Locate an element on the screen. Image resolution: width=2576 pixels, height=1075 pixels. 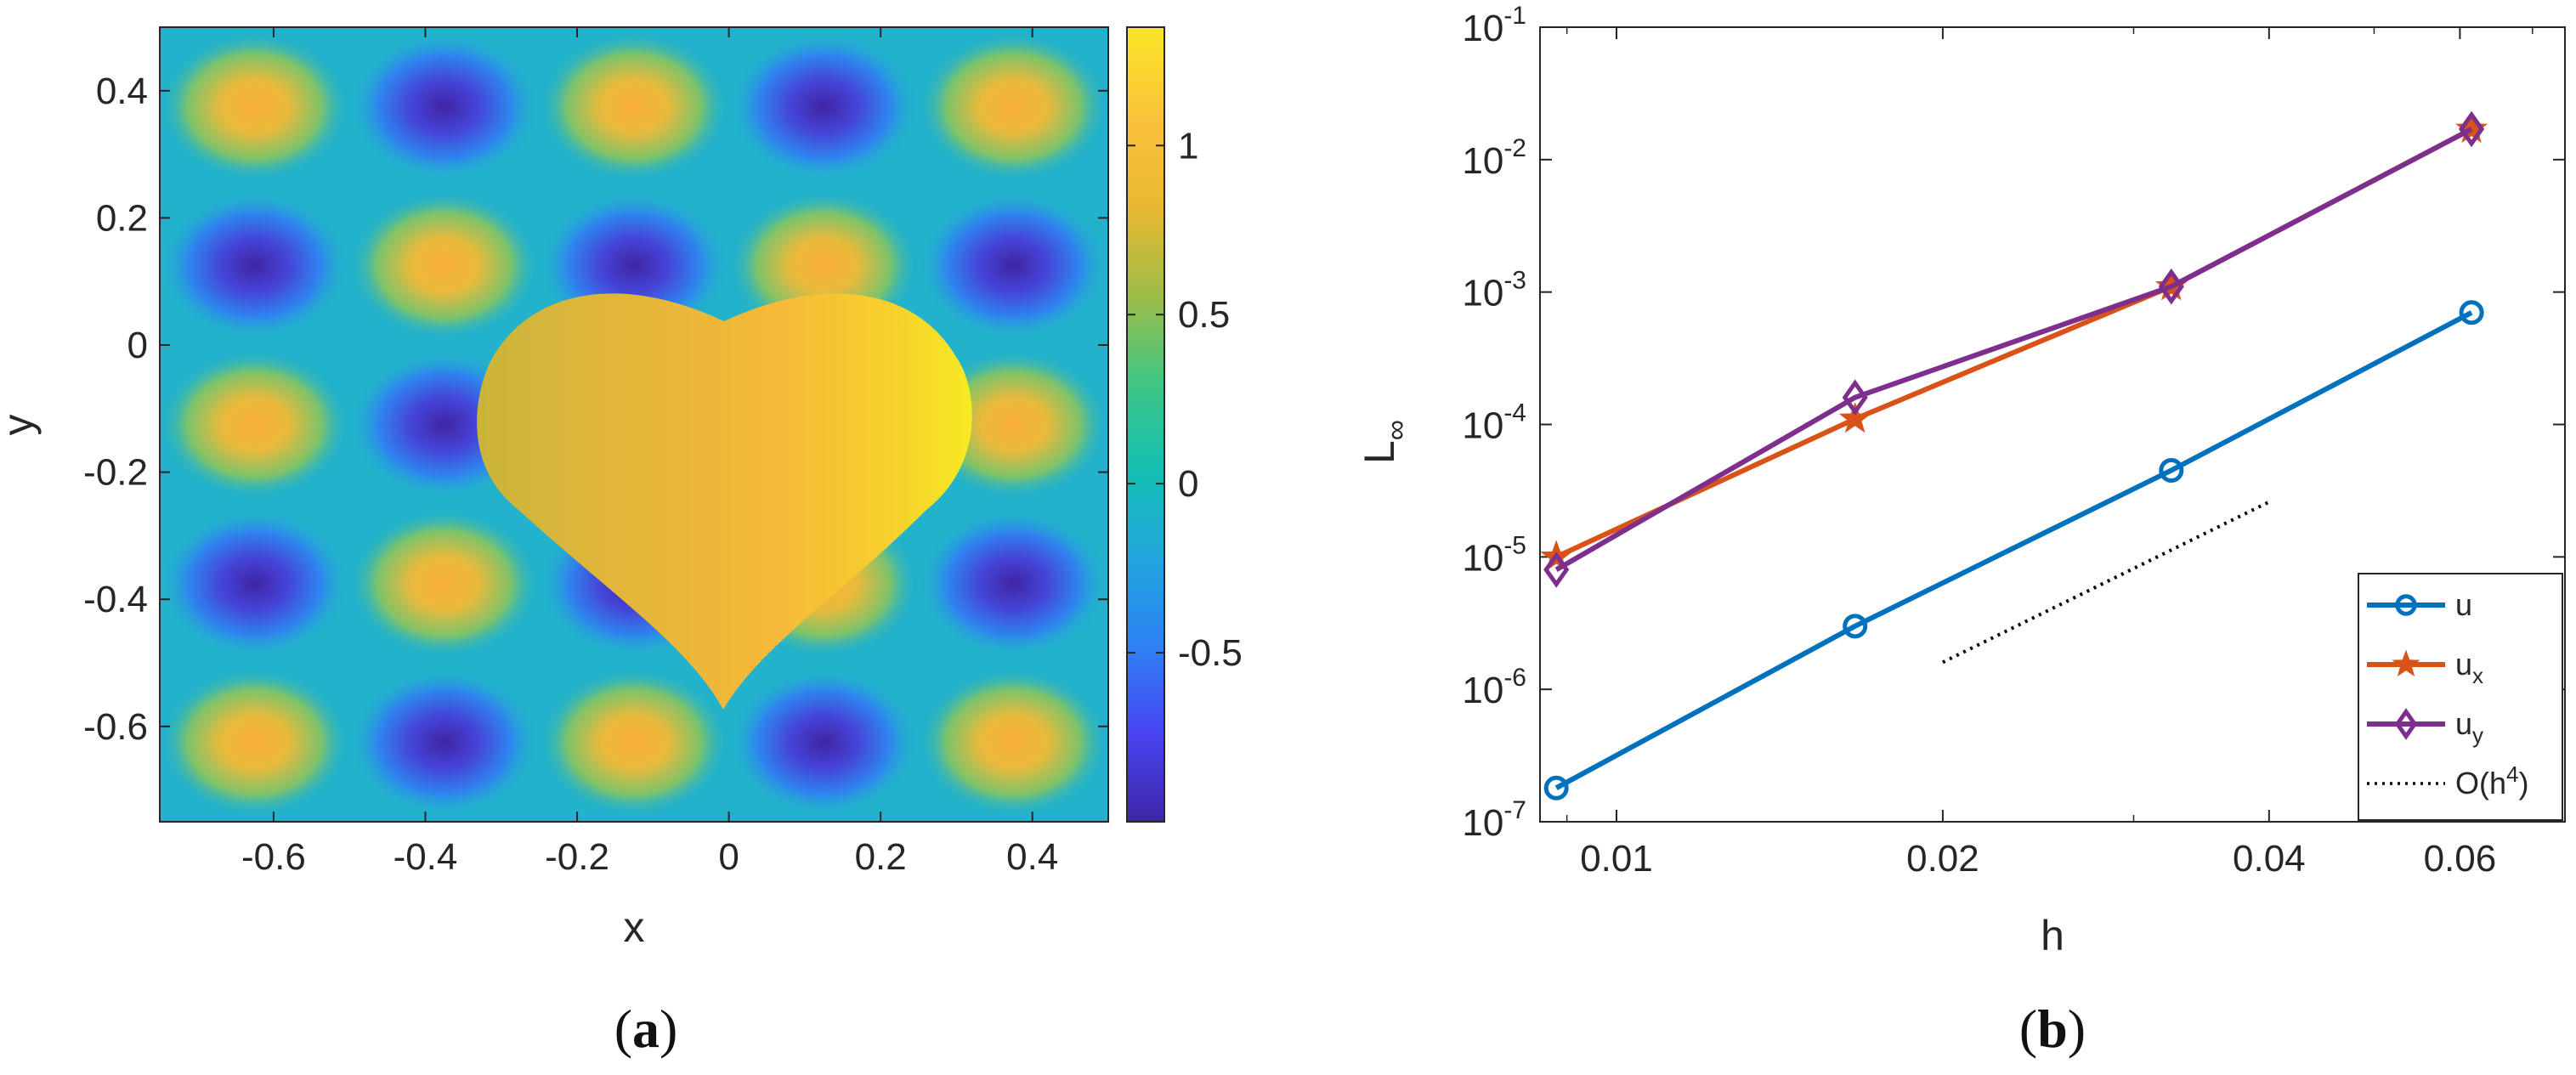
heatmap-xlabel: x is located at coordinates (634, 927).